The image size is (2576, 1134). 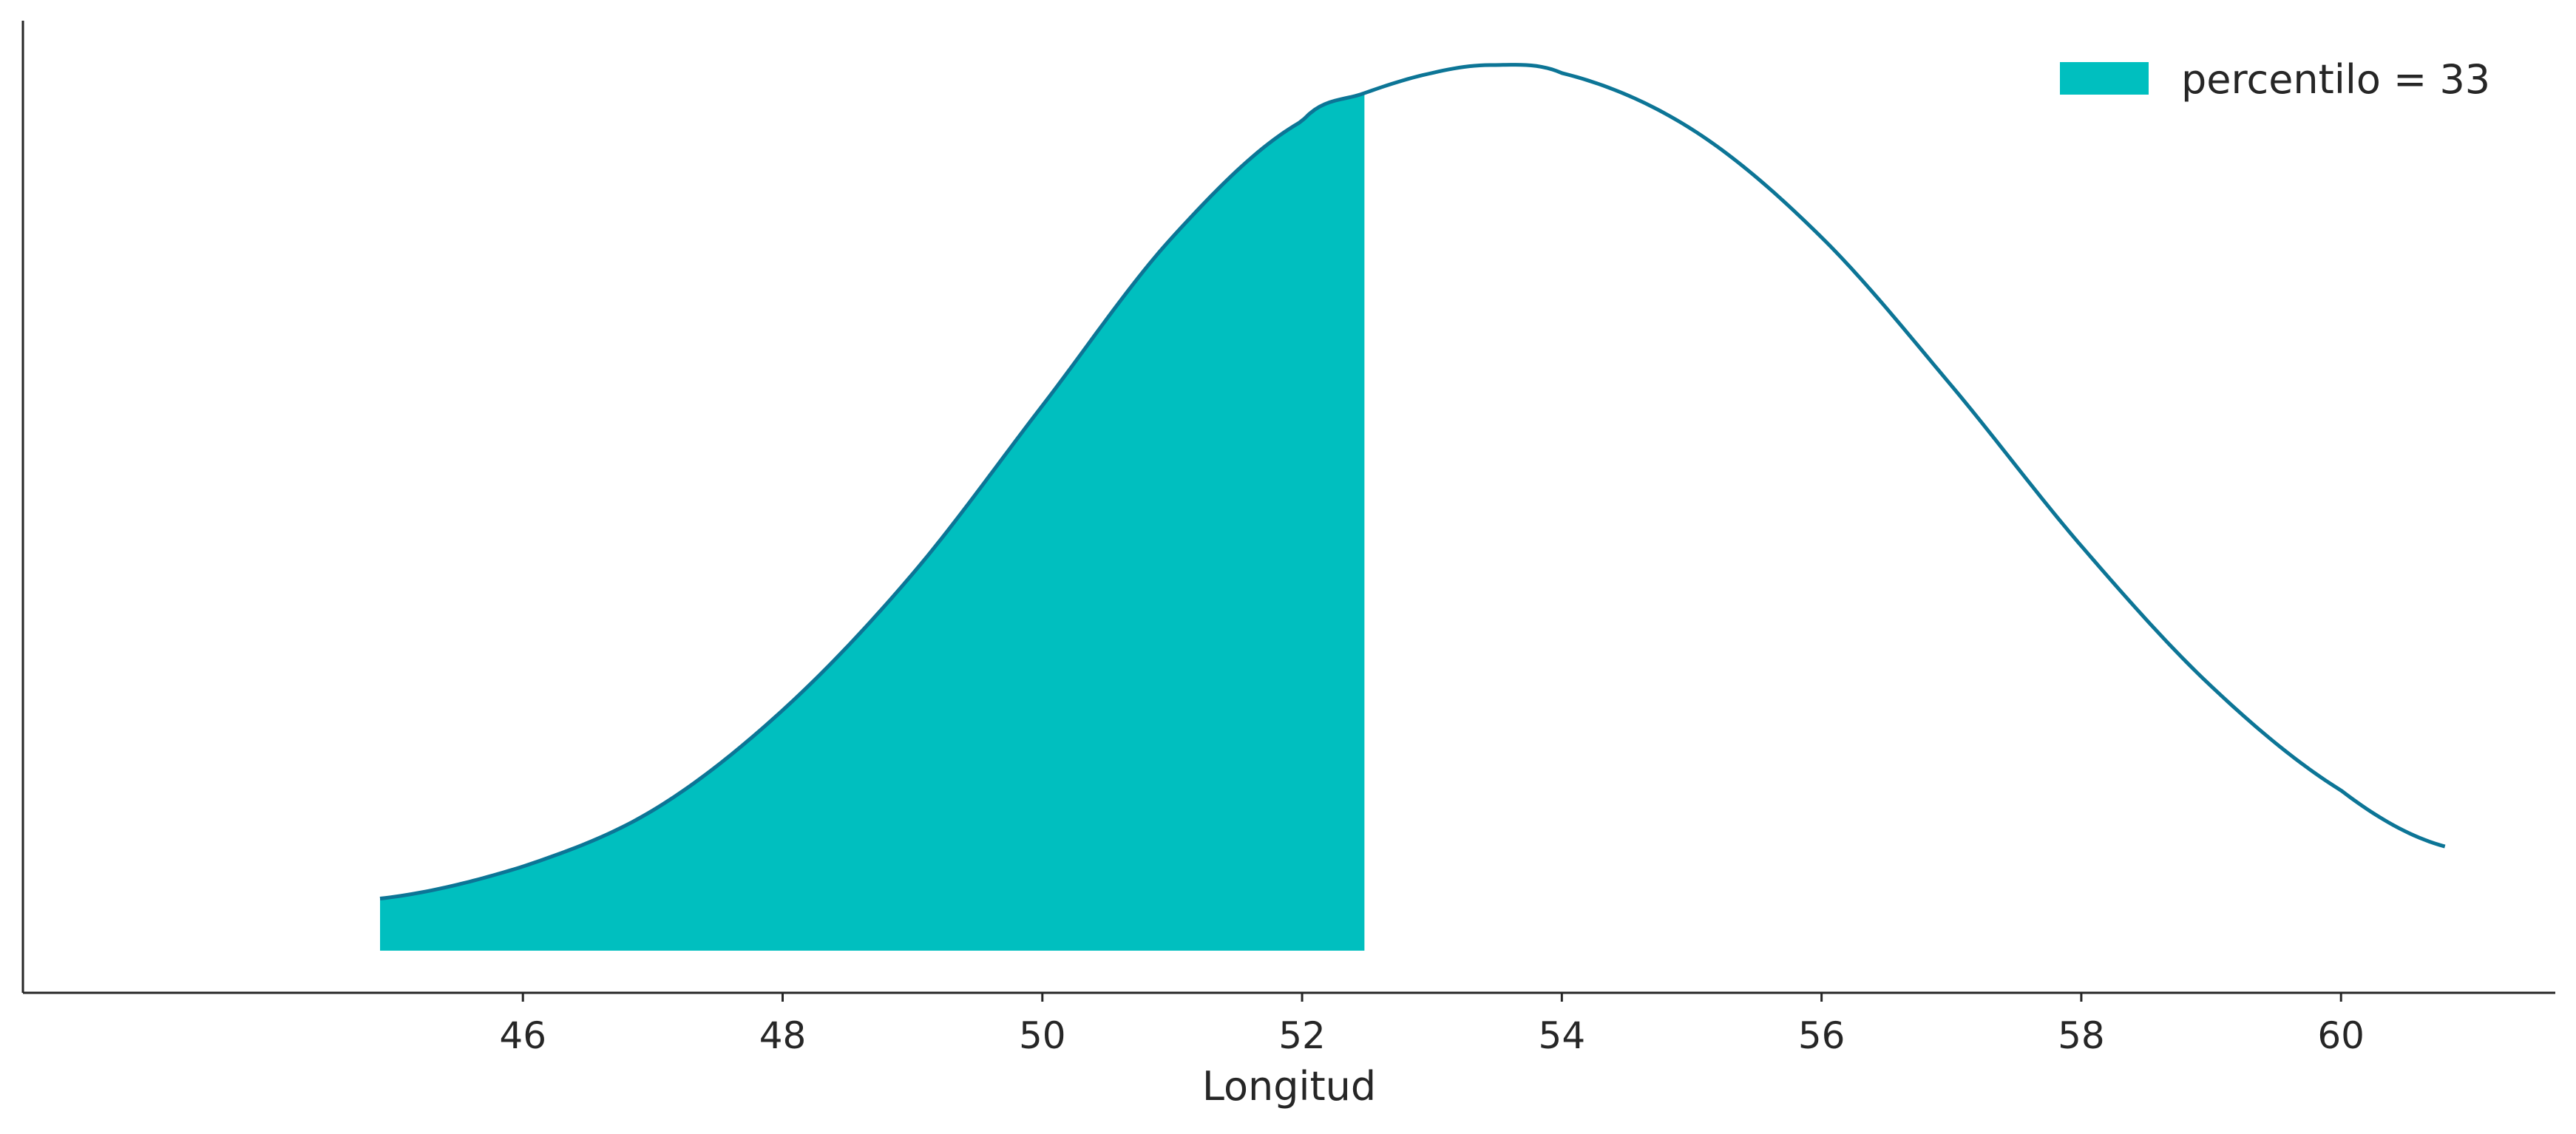 I want to click on x-axis-label: Longitud, so click(x=1289, y=1086).